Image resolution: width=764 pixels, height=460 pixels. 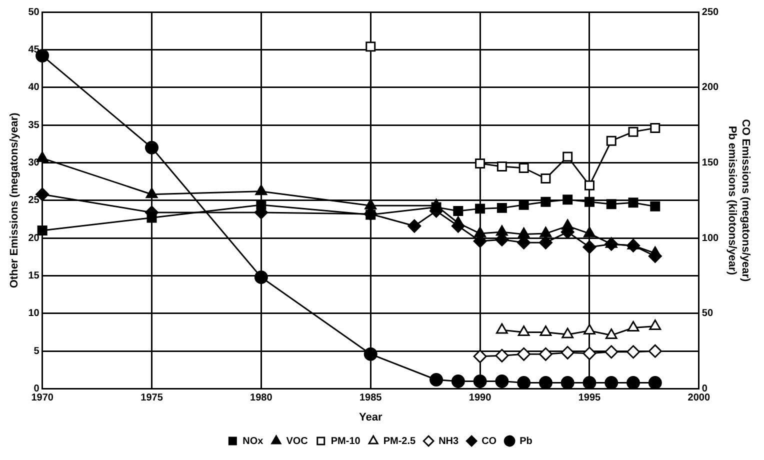 I want to click on y2-tick-label: 100, so click(x=711, y=238).